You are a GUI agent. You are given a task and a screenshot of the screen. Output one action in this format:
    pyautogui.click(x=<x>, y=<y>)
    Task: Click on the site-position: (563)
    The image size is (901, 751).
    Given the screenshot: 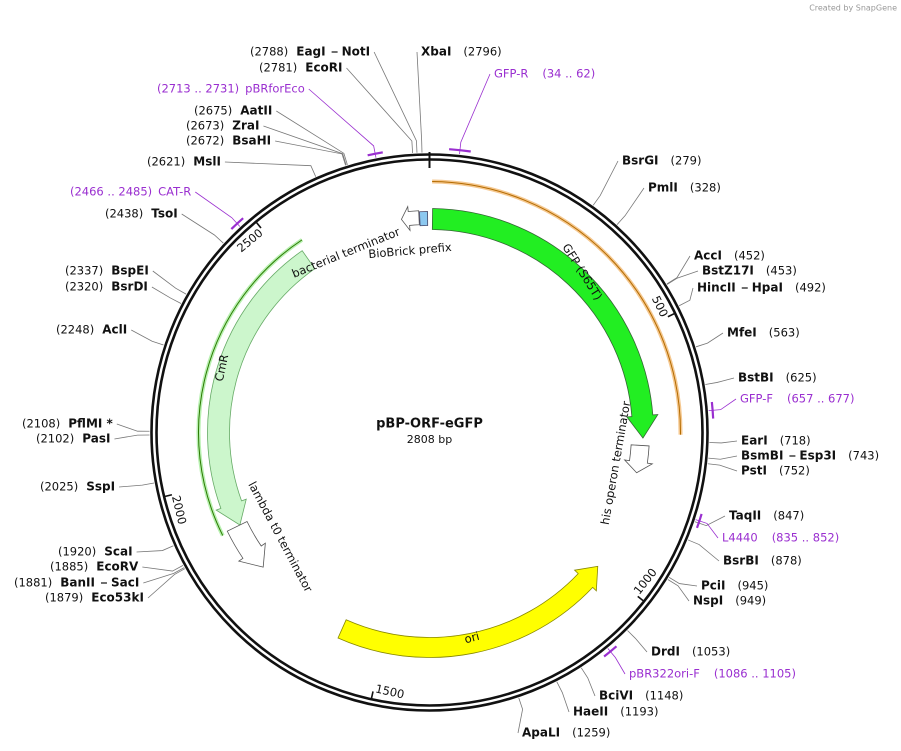 What is the action you would take?
    pyautogui.click(x=784, y=333)
    